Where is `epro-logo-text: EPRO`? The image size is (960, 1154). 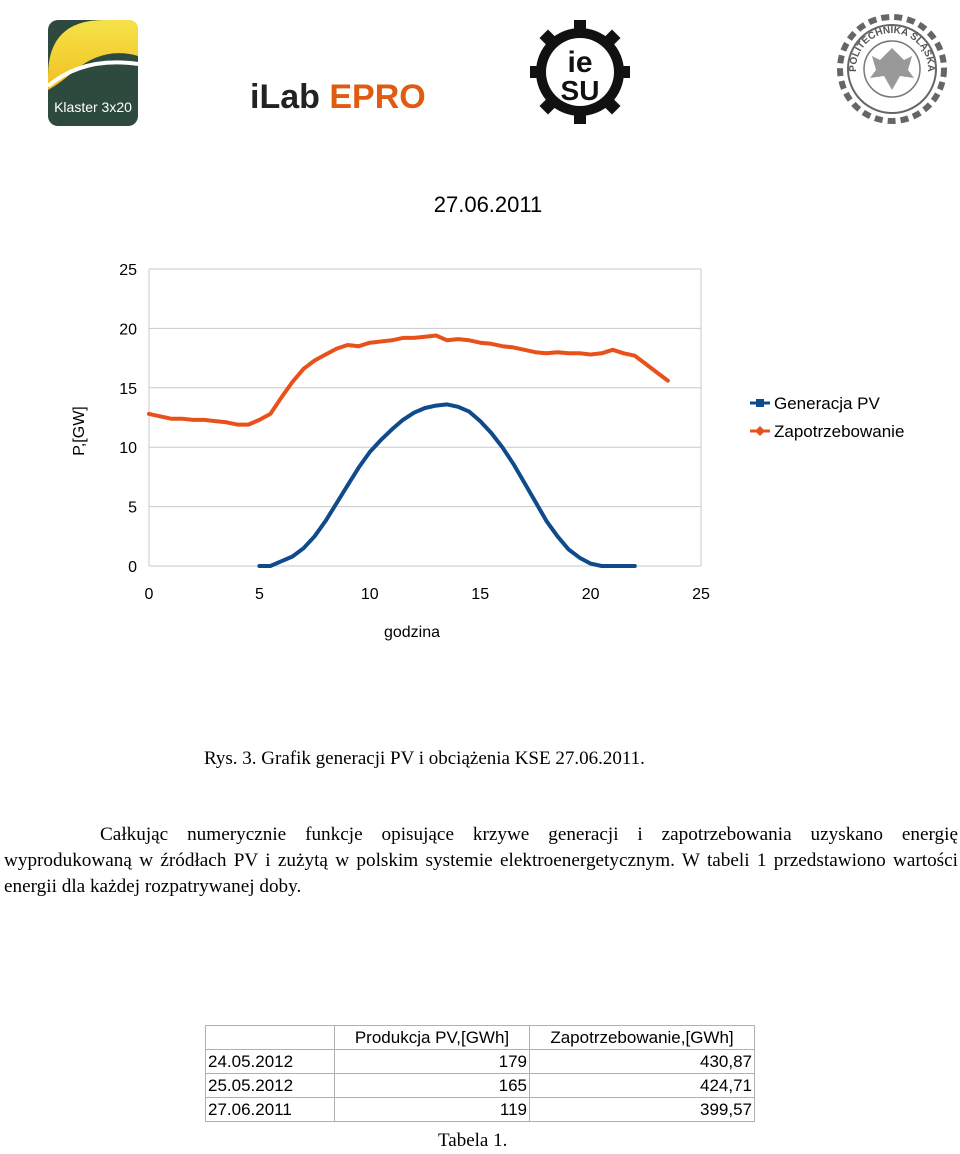 epro-logo-text: EPRO is located at coordinates (377, 97).